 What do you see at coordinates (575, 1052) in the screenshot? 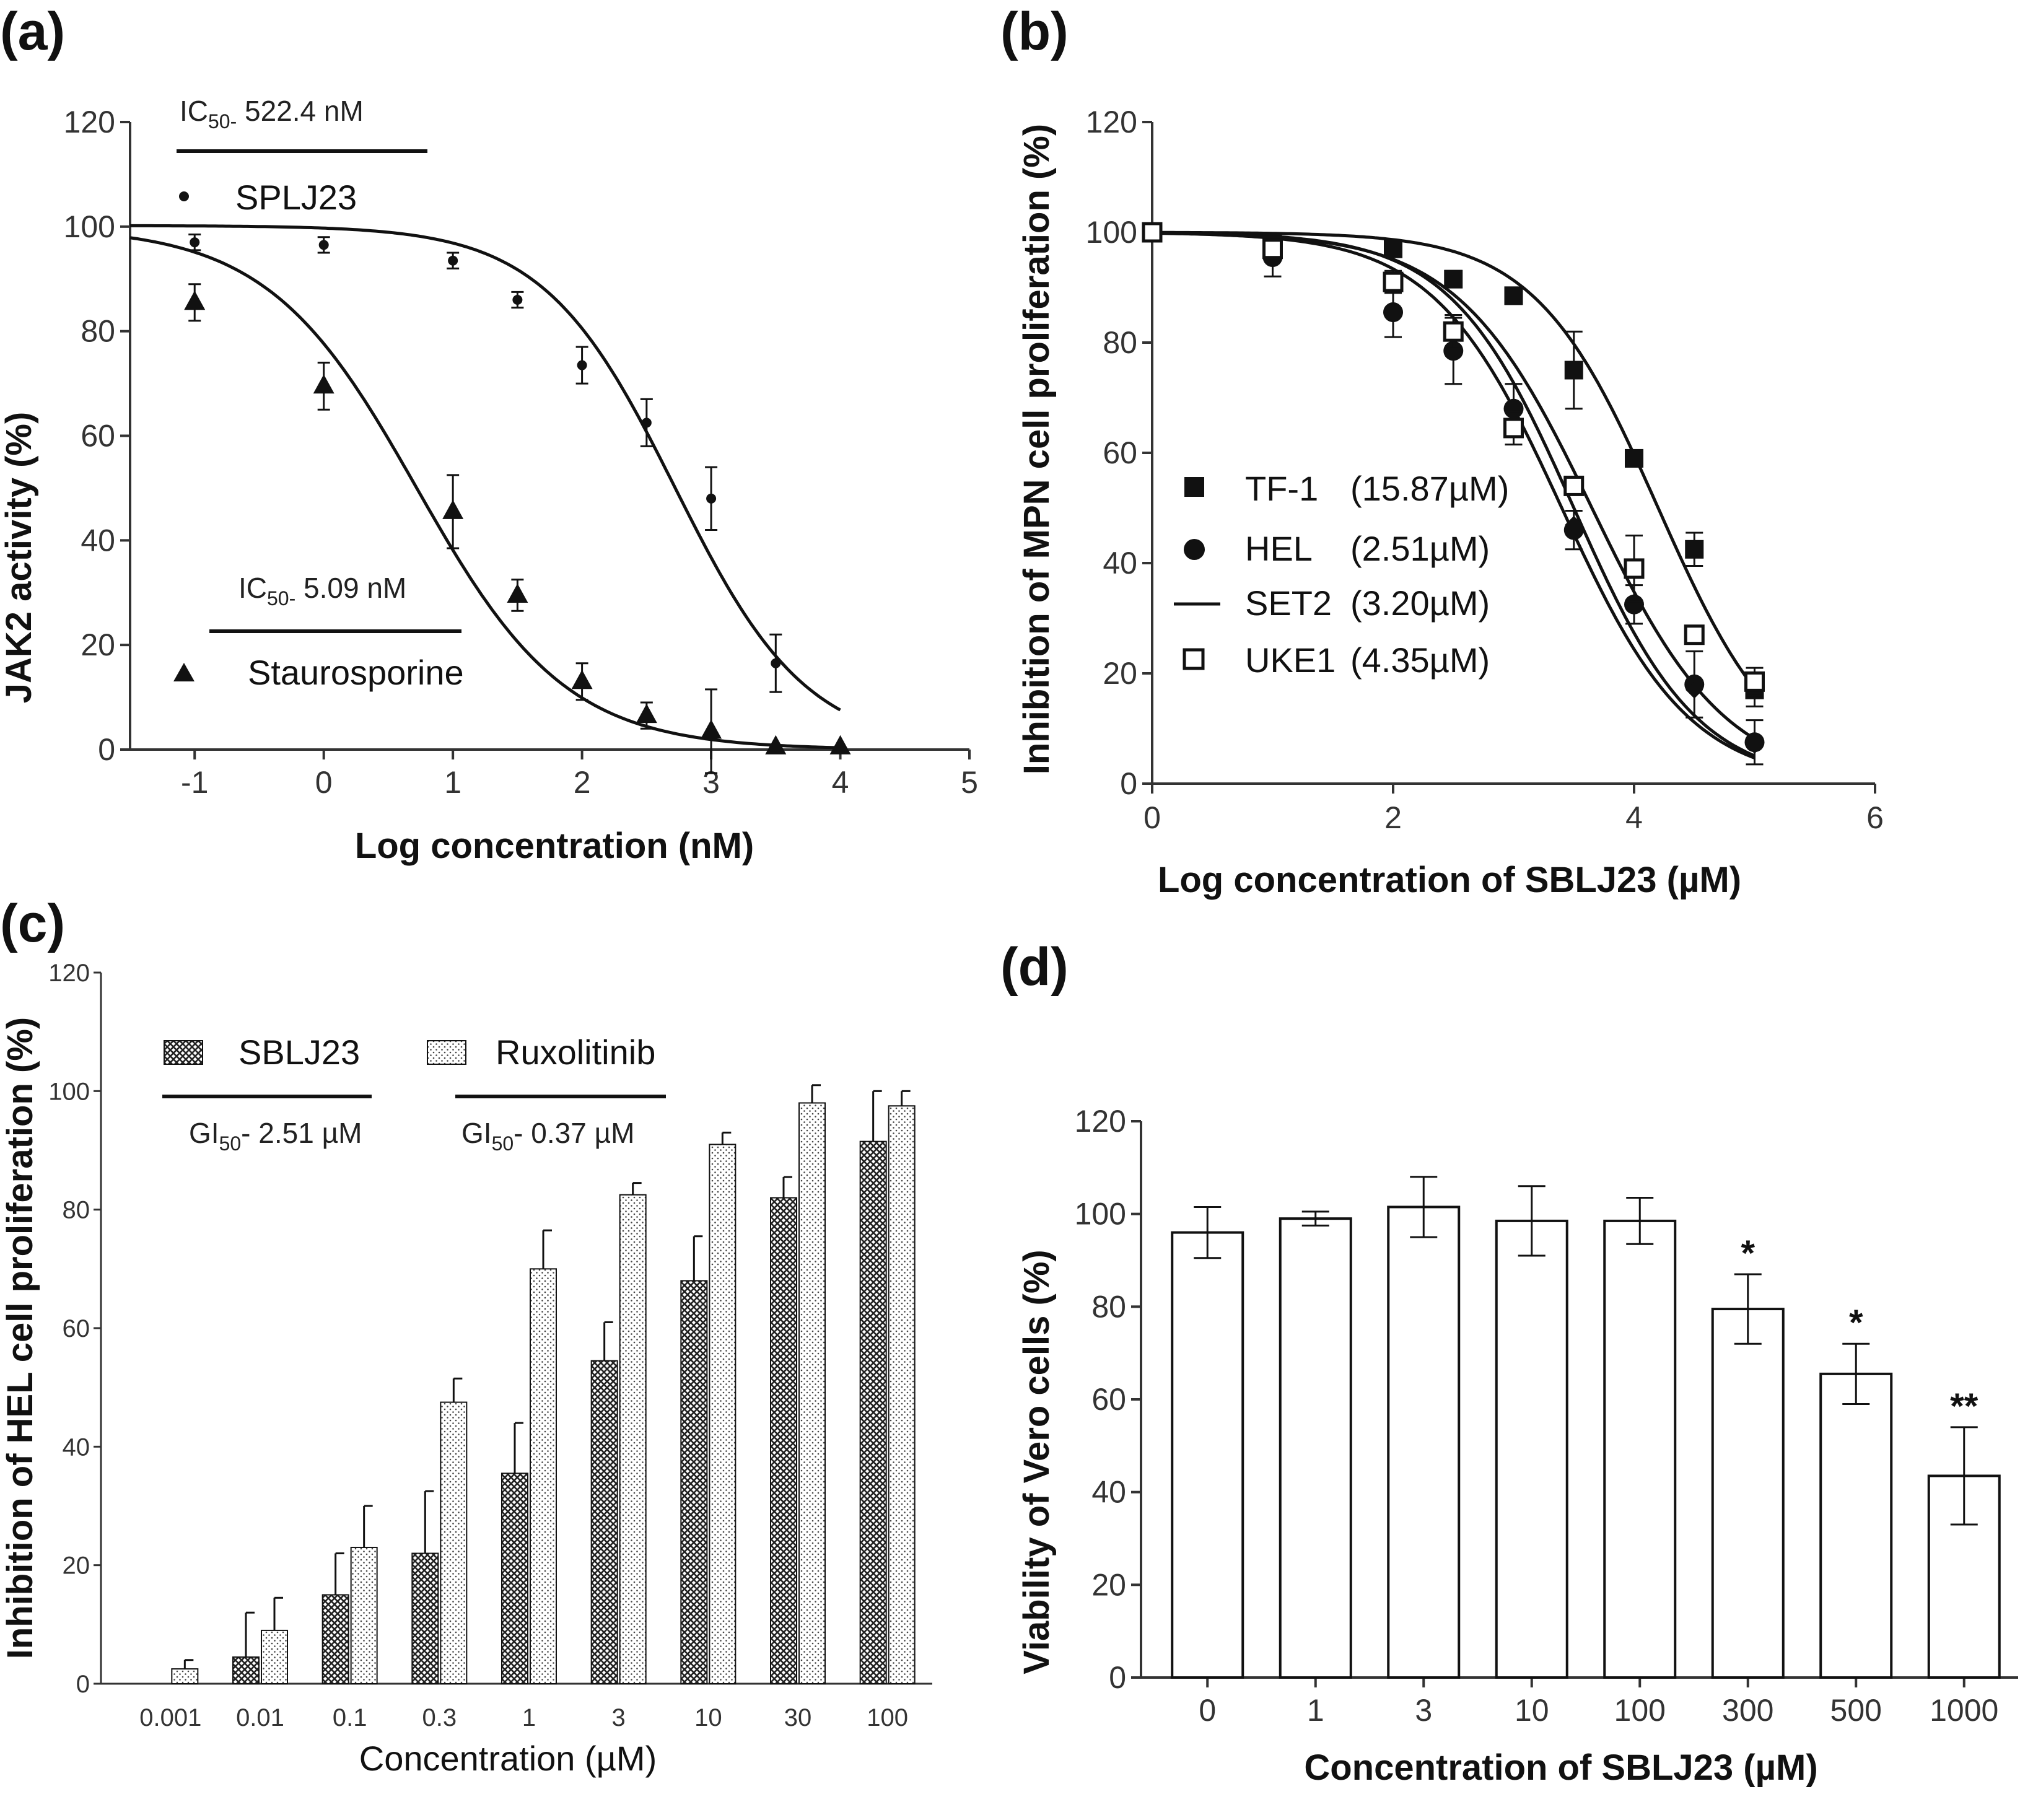
I see `panel-c-legend-ruxolitinib: Ruxolitinib` at bounding box center [575, 1052].